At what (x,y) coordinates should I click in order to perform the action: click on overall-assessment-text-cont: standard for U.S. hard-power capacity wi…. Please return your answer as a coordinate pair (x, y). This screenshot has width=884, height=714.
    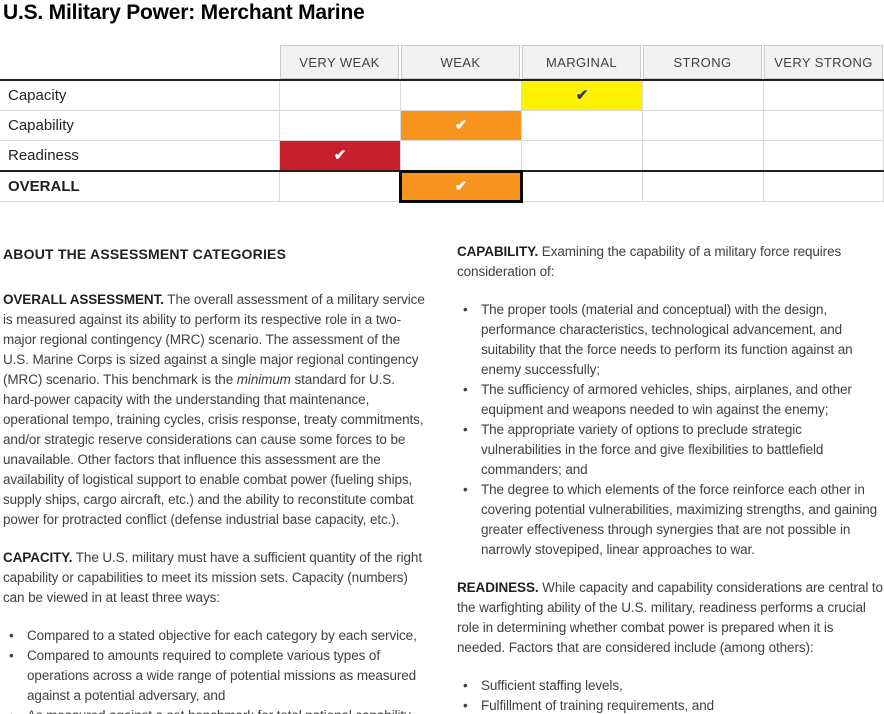
    Looking at the image, I should click on (213, 449).